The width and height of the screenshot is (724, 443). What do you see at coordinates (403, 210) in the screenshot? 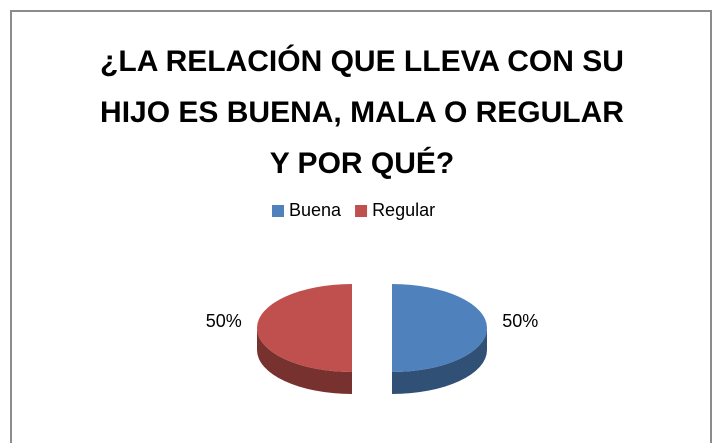
I see `legend-label: Regular` at bounding box center [403, 210].